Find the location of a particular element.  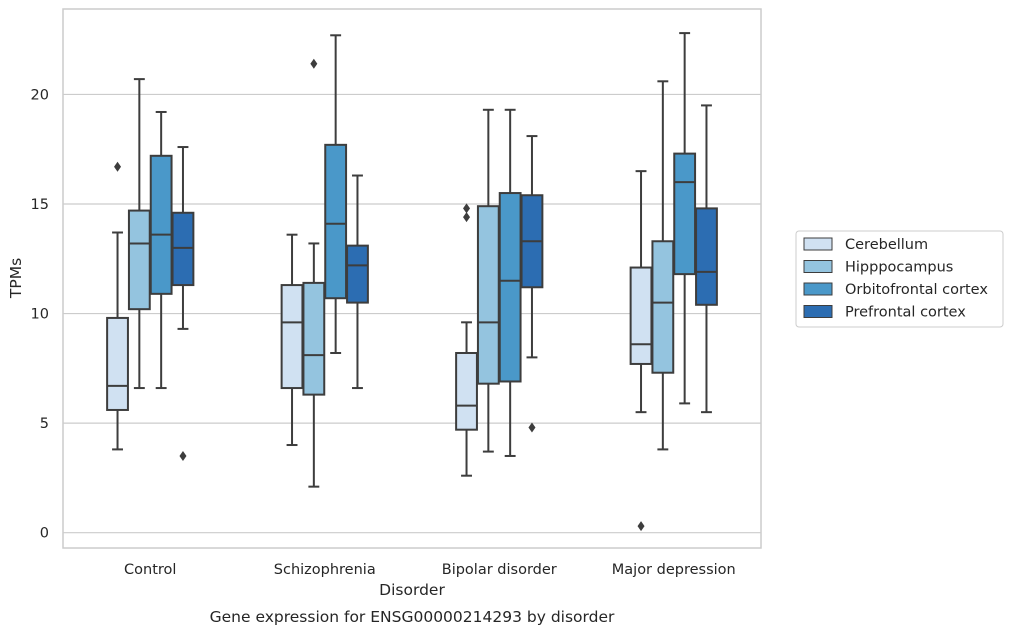

legend-label: Hipppocampus is located at coordinates (899, 268).